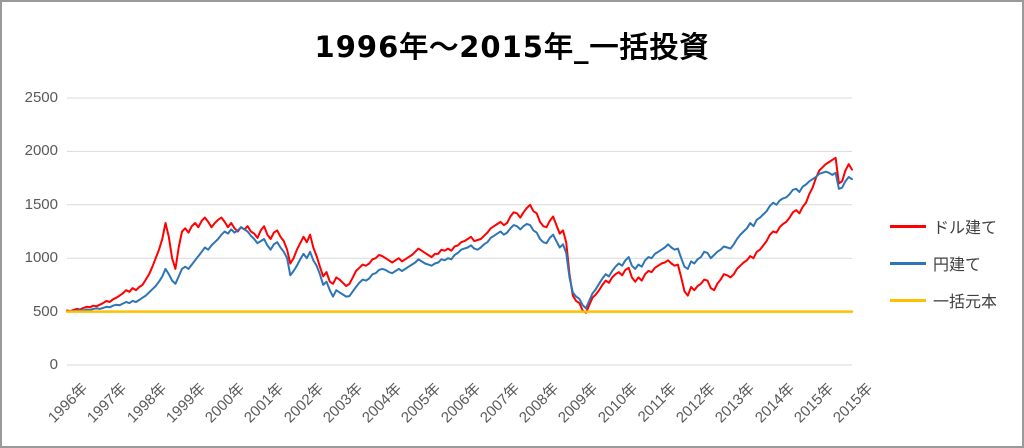 This screenshot has width=1024, height=448. I want to click on legend-item-label: ドル建て, so click(965, 227).